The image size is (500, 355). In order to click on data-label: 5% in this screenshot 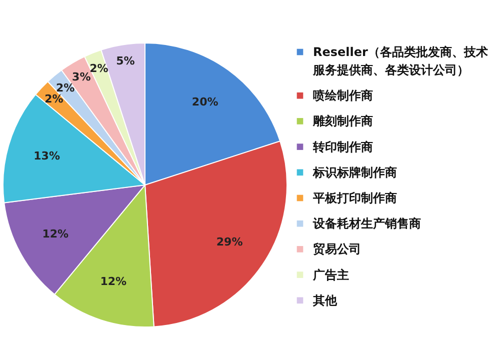, I will do `click(125, 61)`.